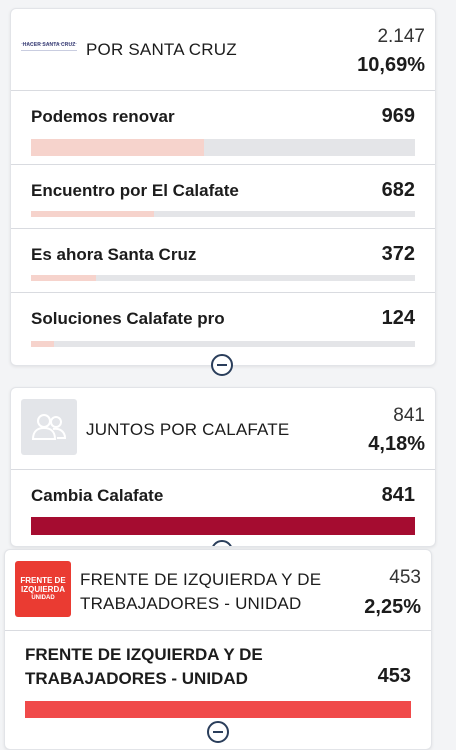 The image size is (456, 750). I want to click on party-name-line: FRENTE DE IZQUIERDA Y DE, so click(201, 579).